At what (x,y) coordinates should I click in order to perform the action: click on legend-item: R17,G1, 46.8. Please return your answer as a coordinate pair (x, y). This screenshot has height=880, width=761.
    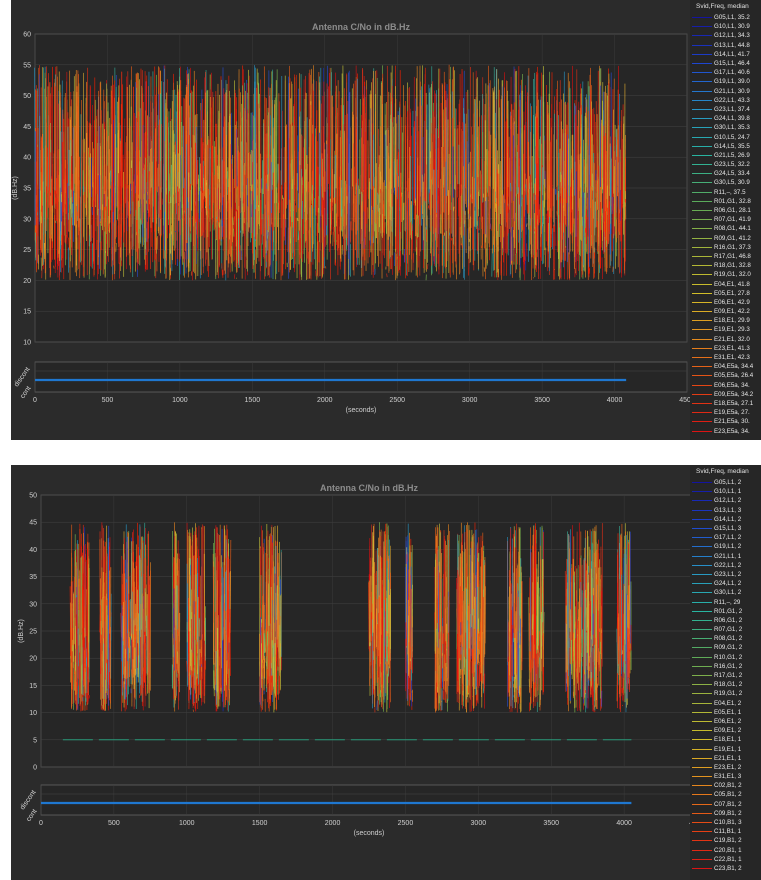
    Looking at the image, I should click on (725, 256).